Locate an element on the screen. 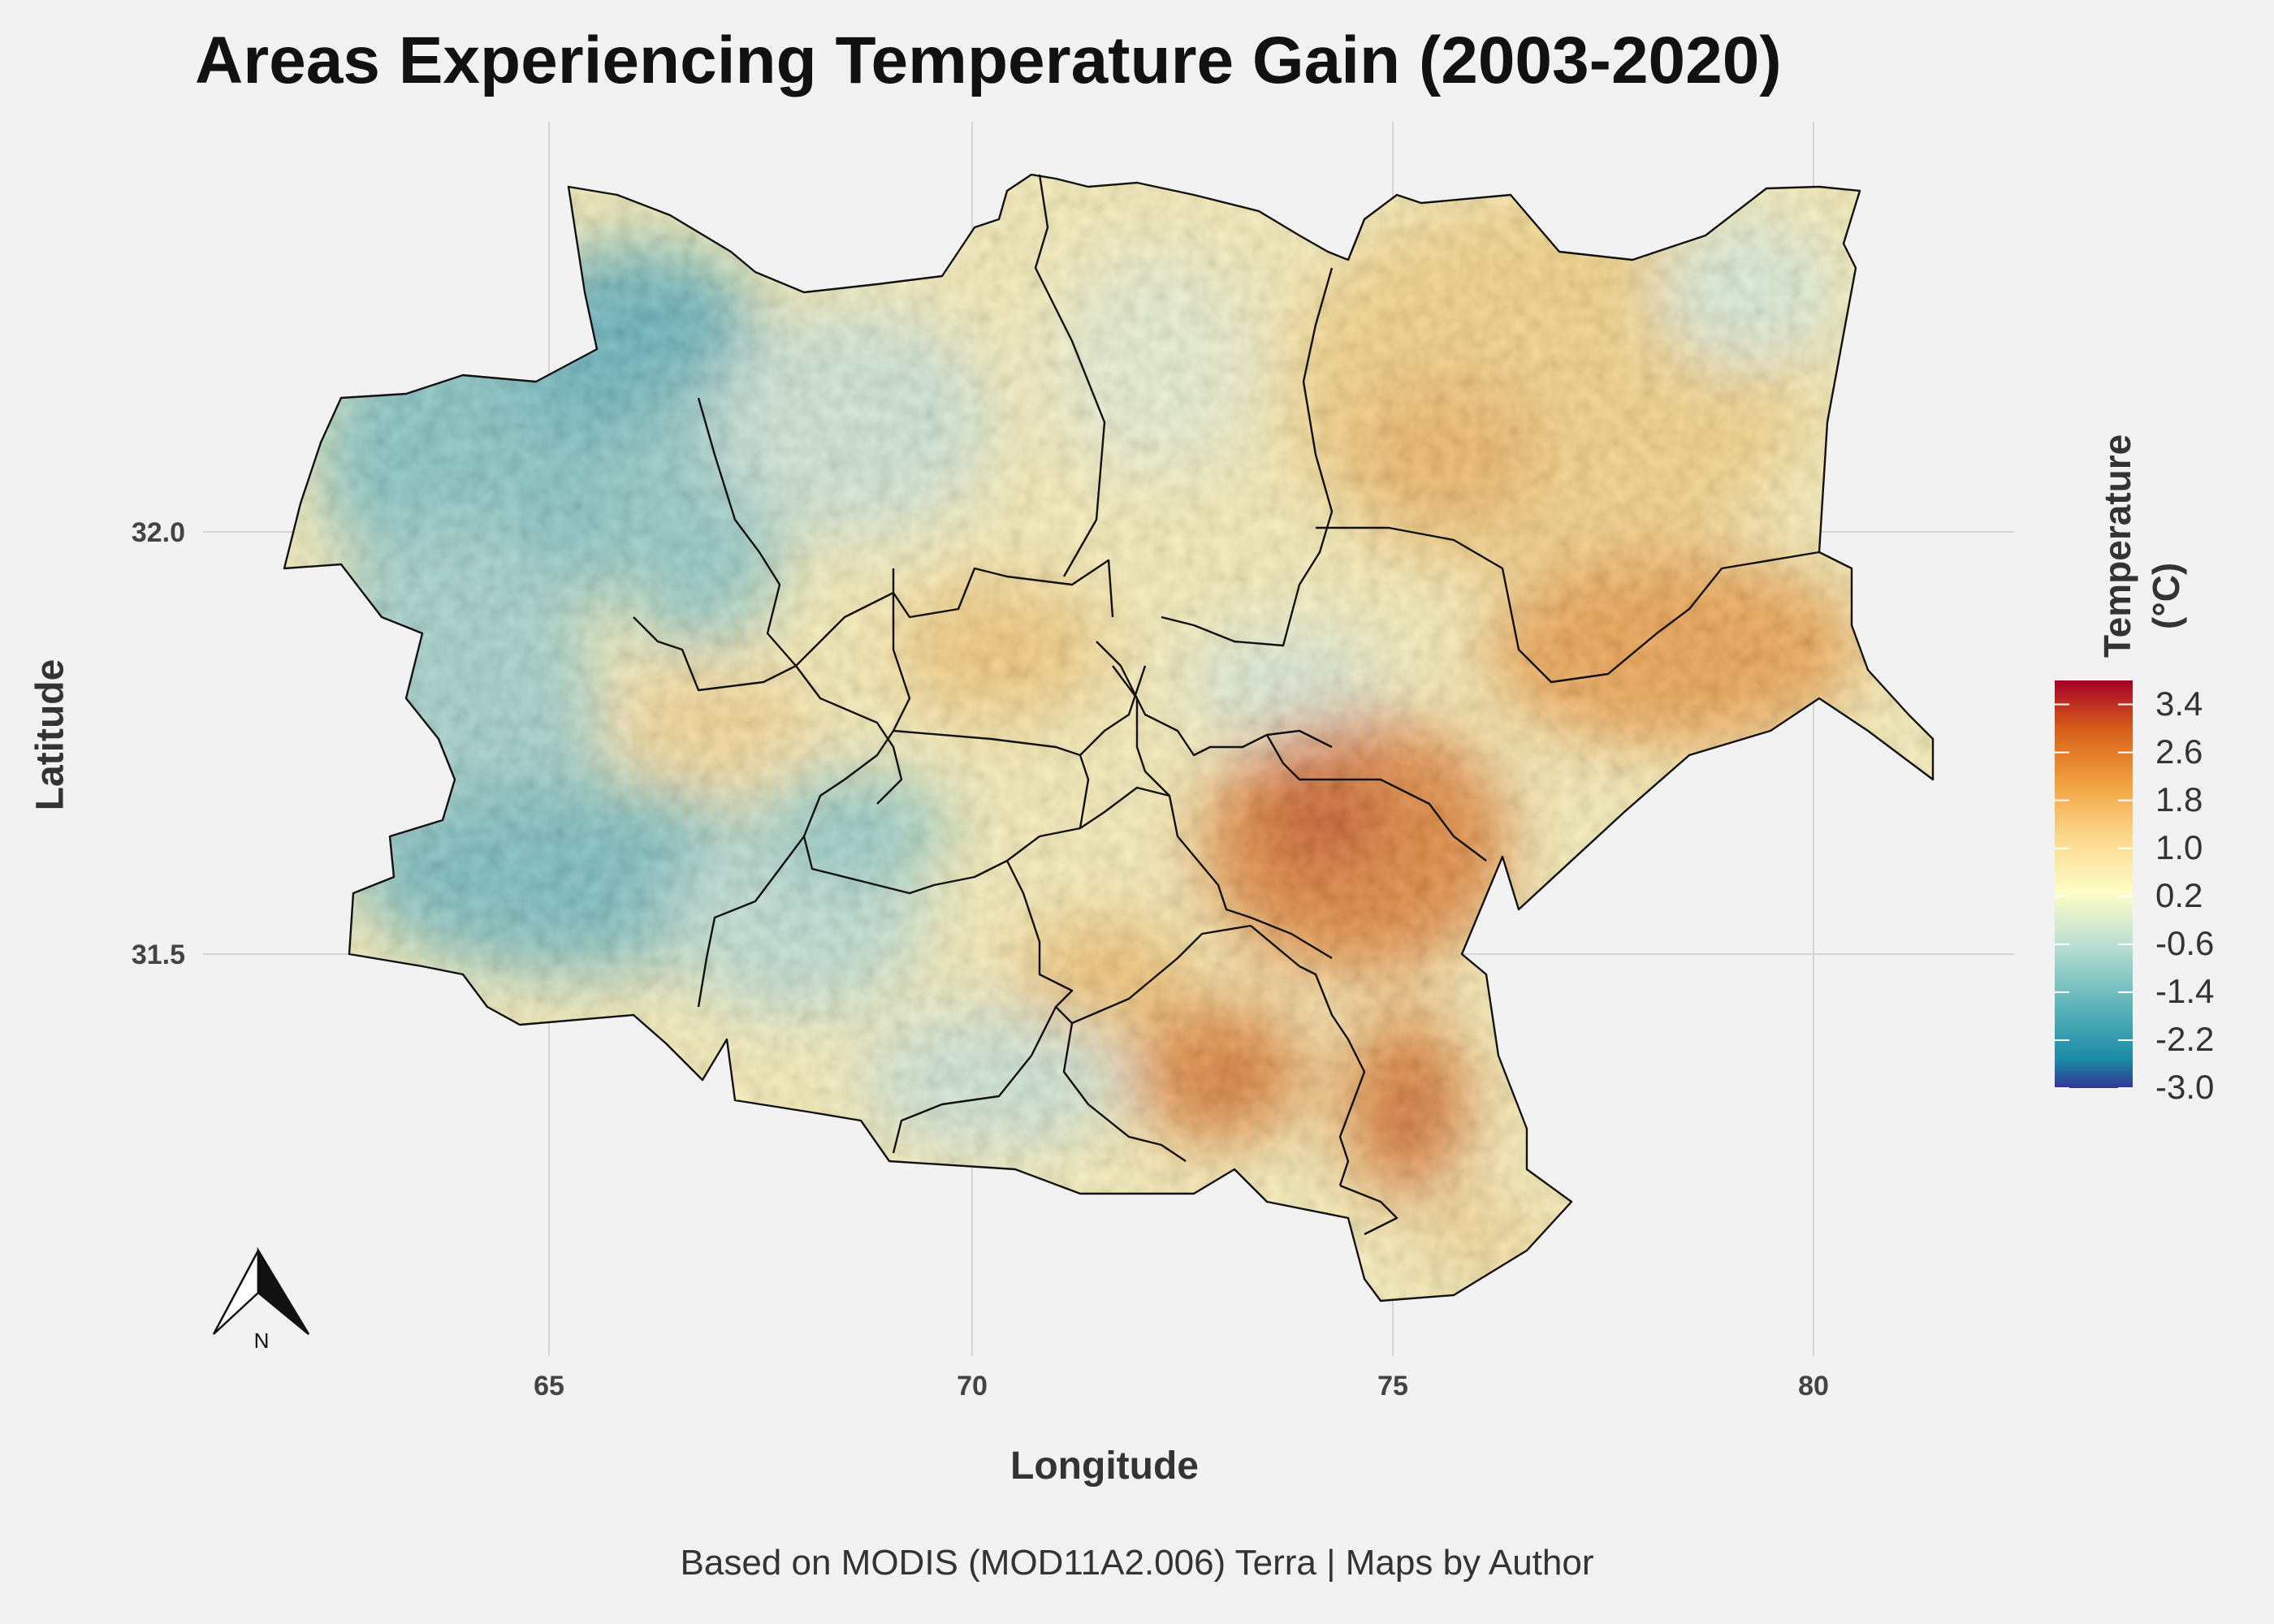 The width and height of the screenshot is (2274, 1624). y-tick-label: 32.0 is located at coordinates (158, 532).